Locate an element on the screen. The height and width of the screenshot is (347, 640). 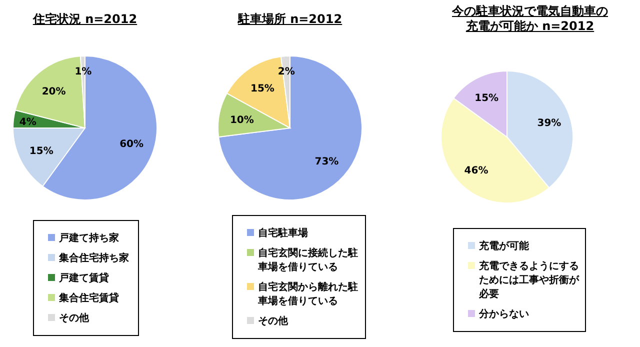
legend-label: 戸建て持ち家 is located at coordinates (89, 238).